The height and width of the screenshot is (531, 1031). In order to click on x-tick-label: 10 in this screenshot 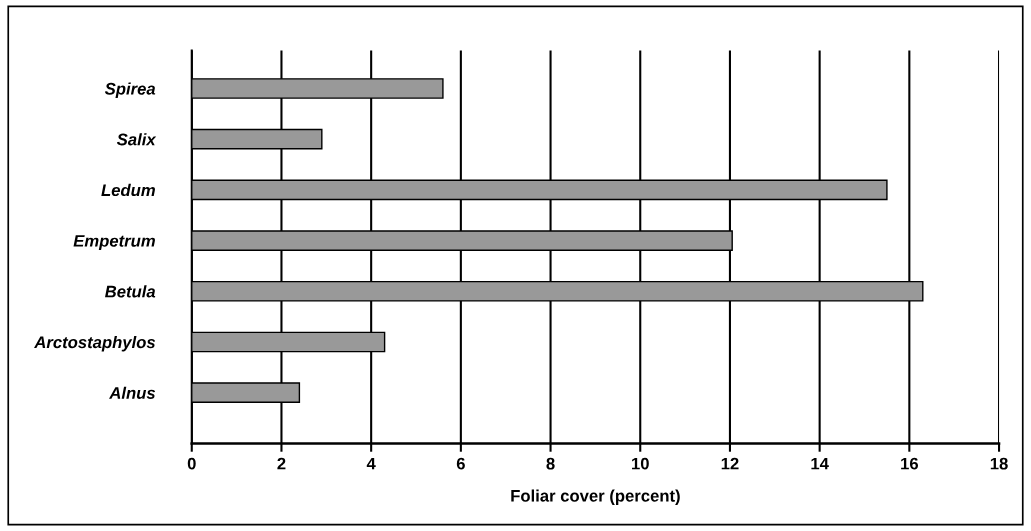, I will do `click(640, 463)`.